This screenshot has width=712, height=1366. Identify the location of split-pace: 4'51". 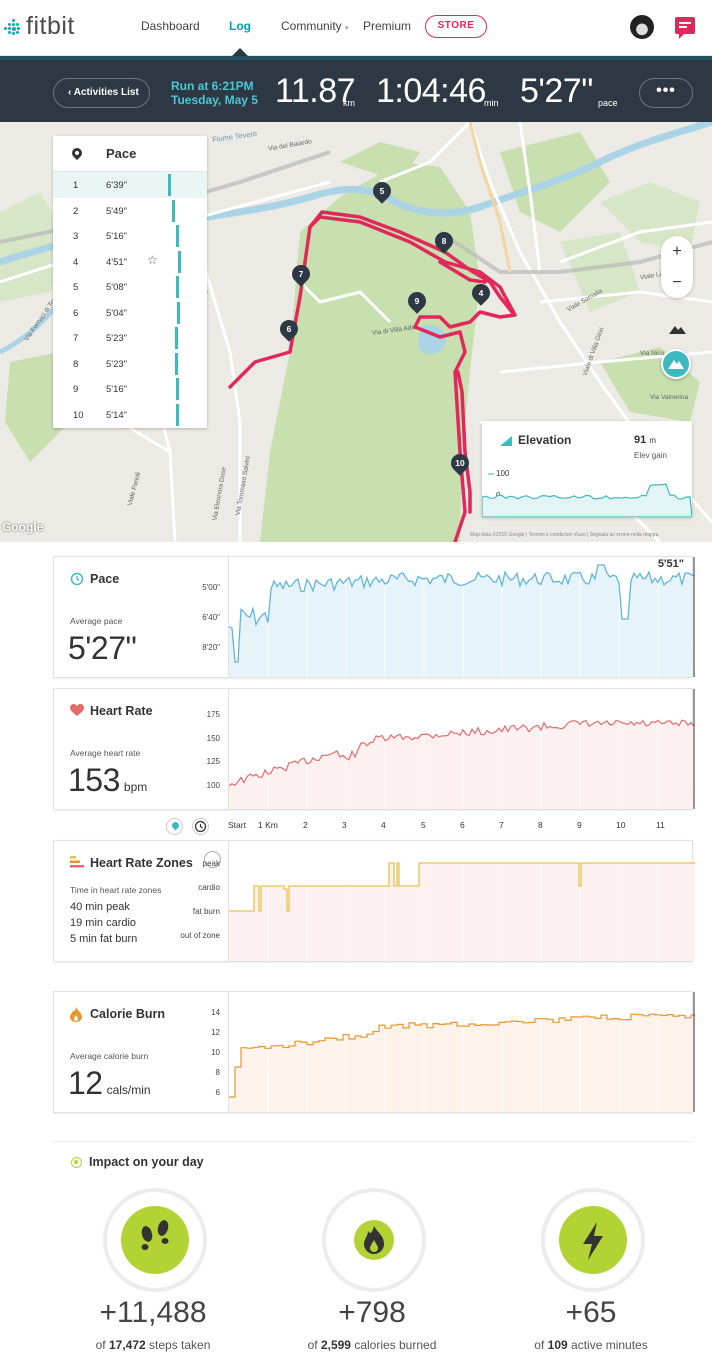
(117, 262).